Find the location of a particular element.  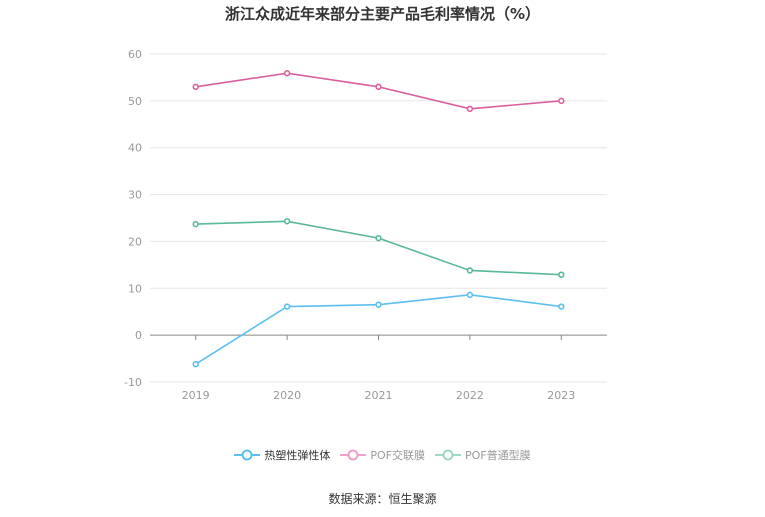

y-tick-label: 0 is located at coordinates (138, 335).